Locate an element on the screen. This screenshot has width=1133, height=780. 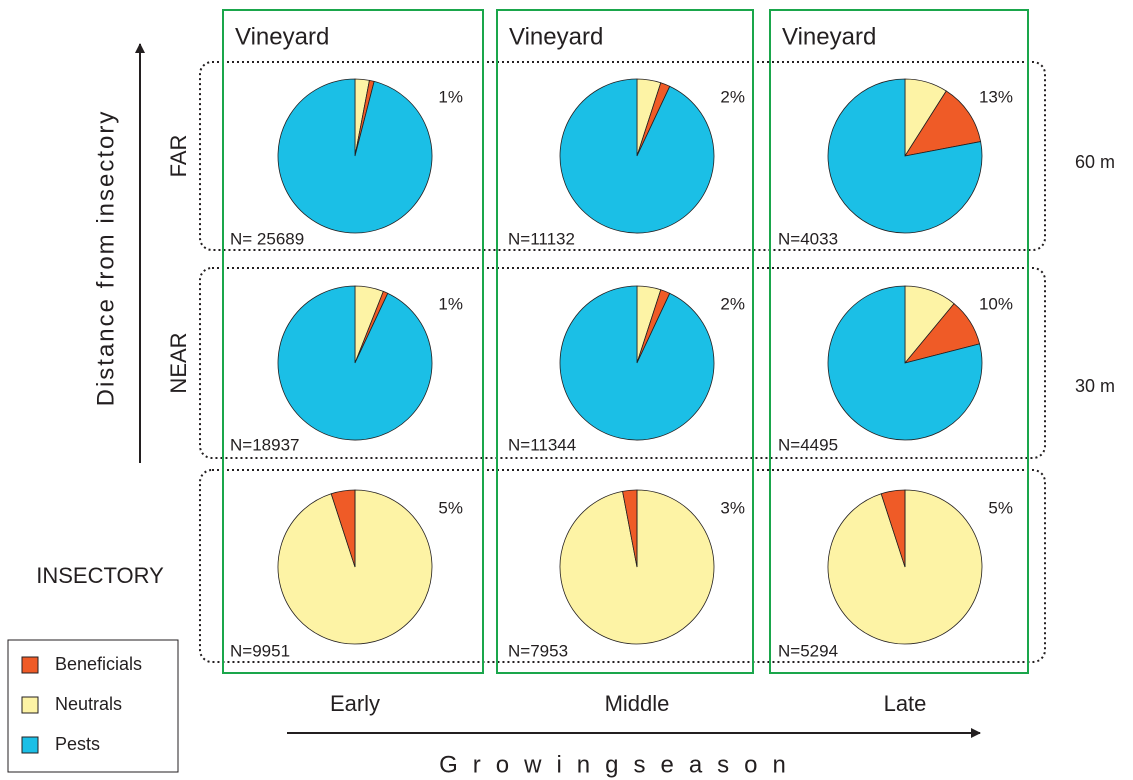
distance-label: 30 m is located at coordinates (1095, 386).